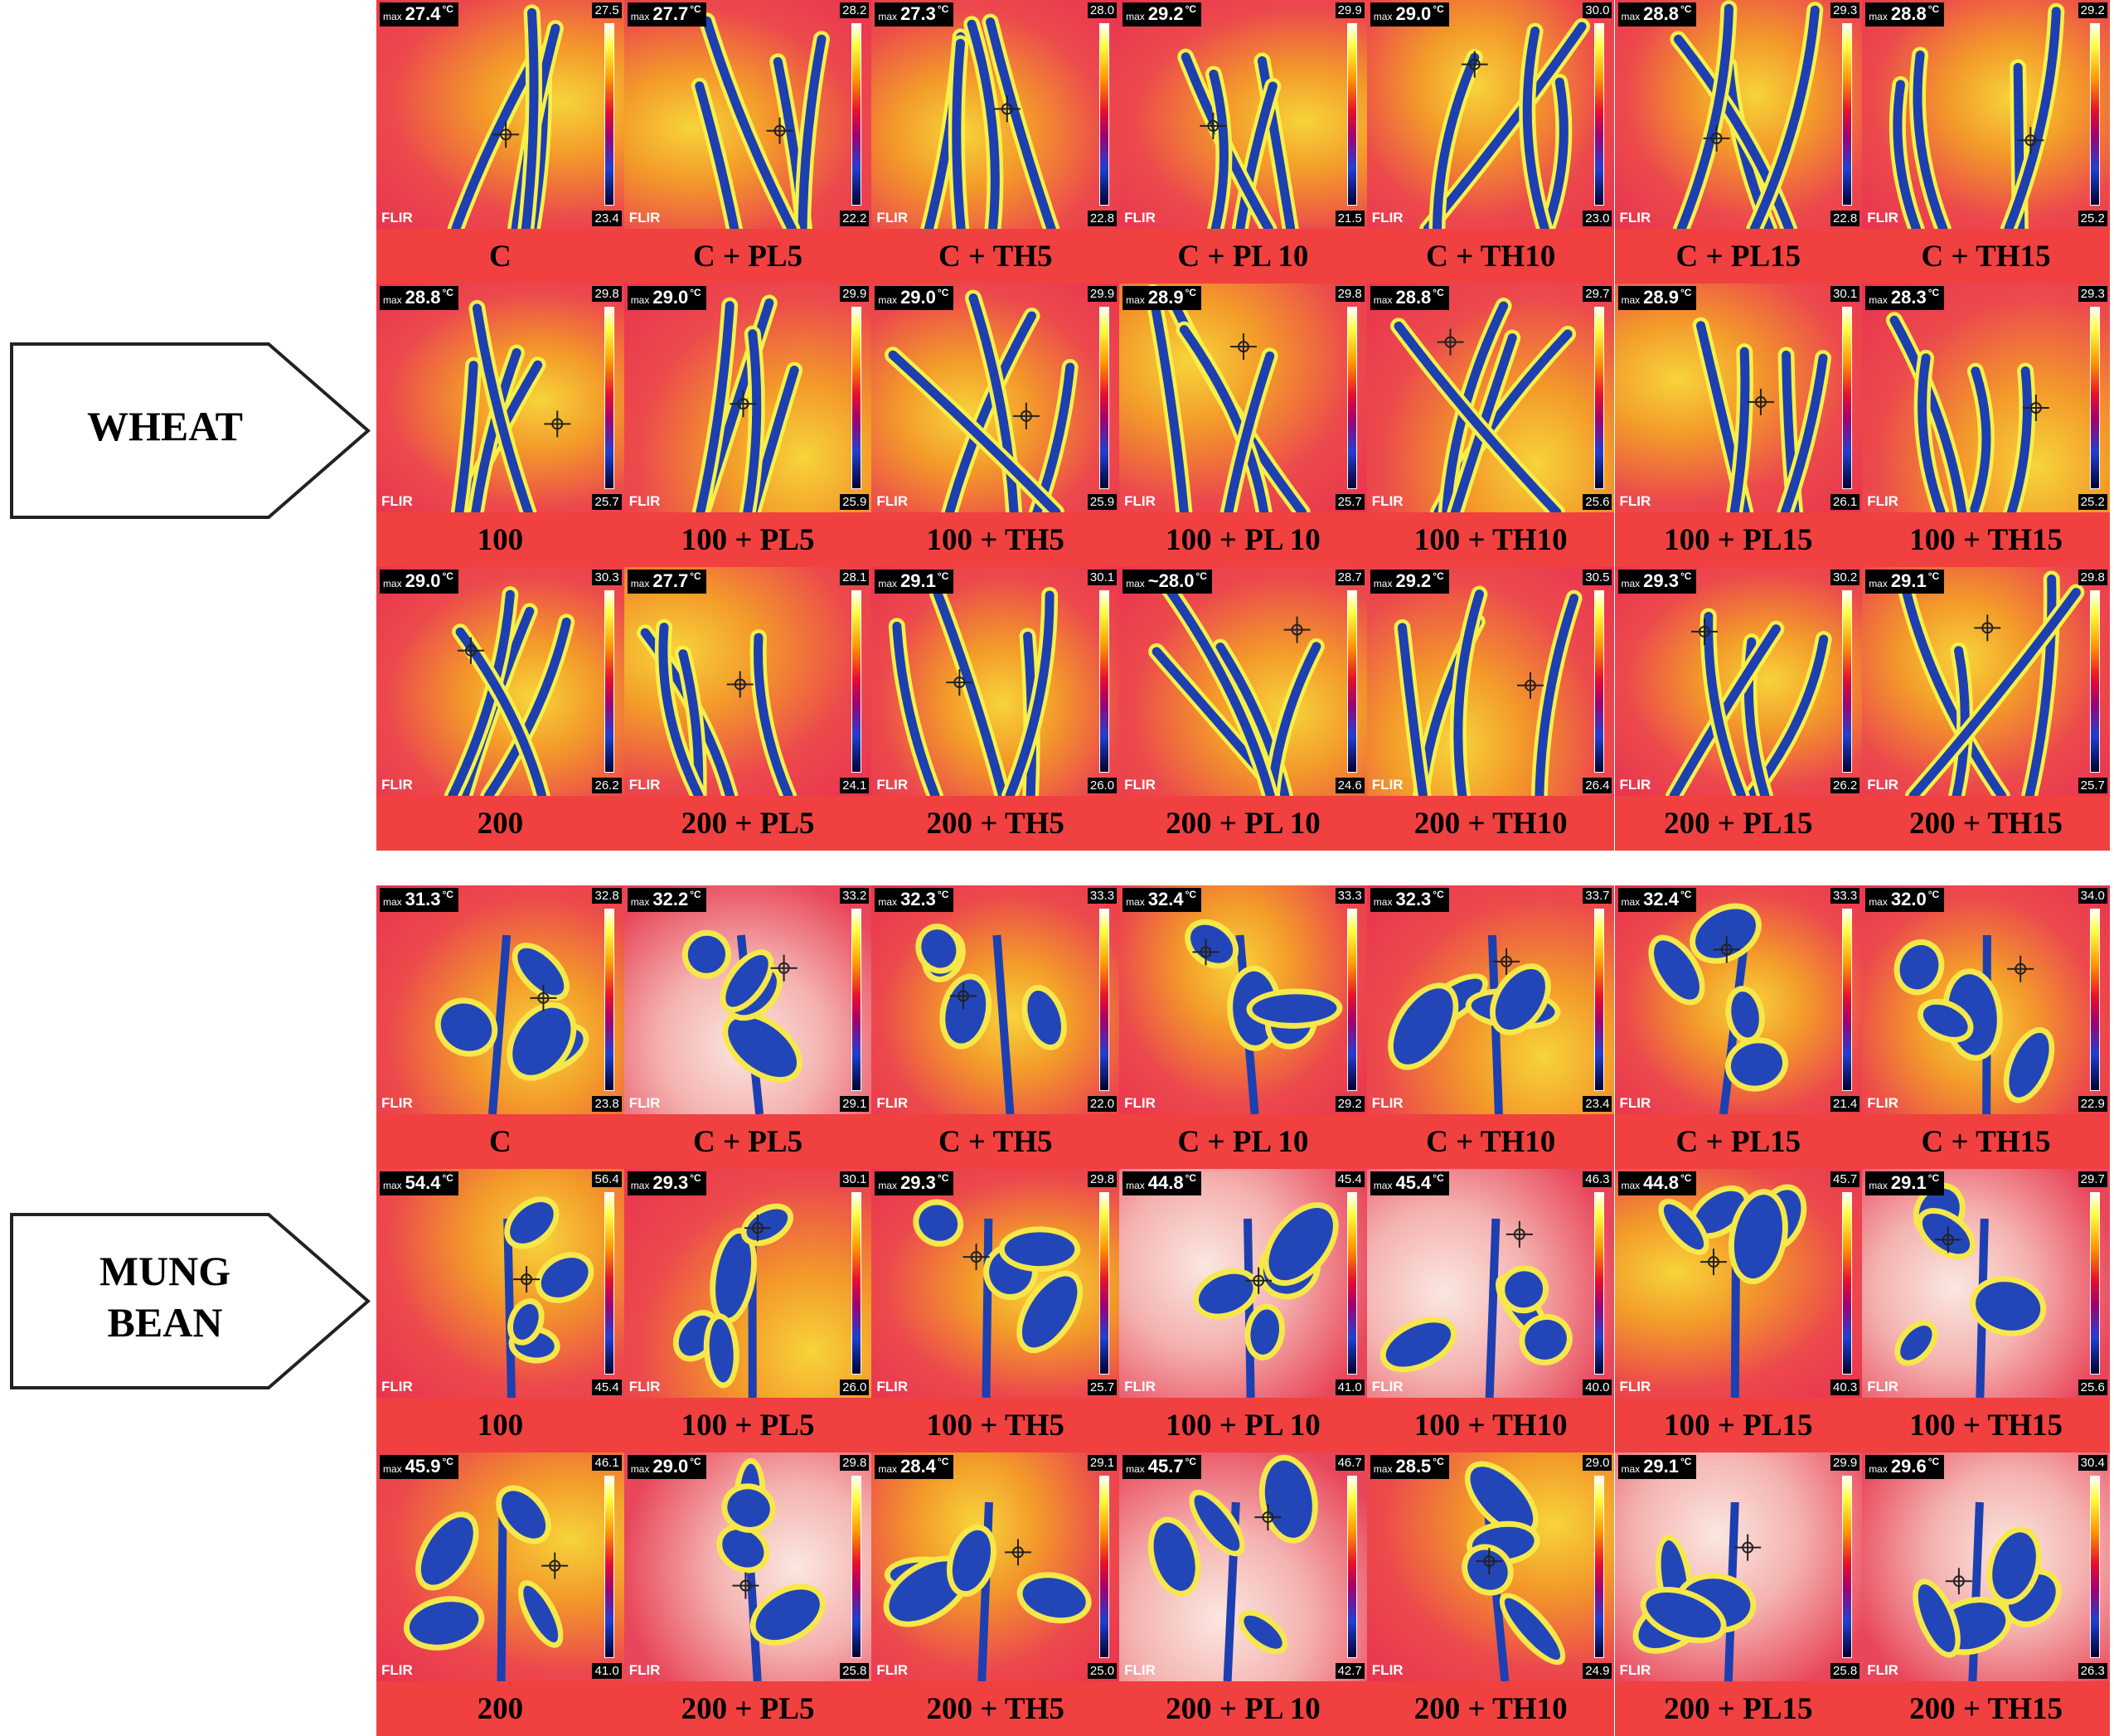 The image size is (2114, 1736). I want to click on max-temperature: max 27.3 °C, so click(914, 15).